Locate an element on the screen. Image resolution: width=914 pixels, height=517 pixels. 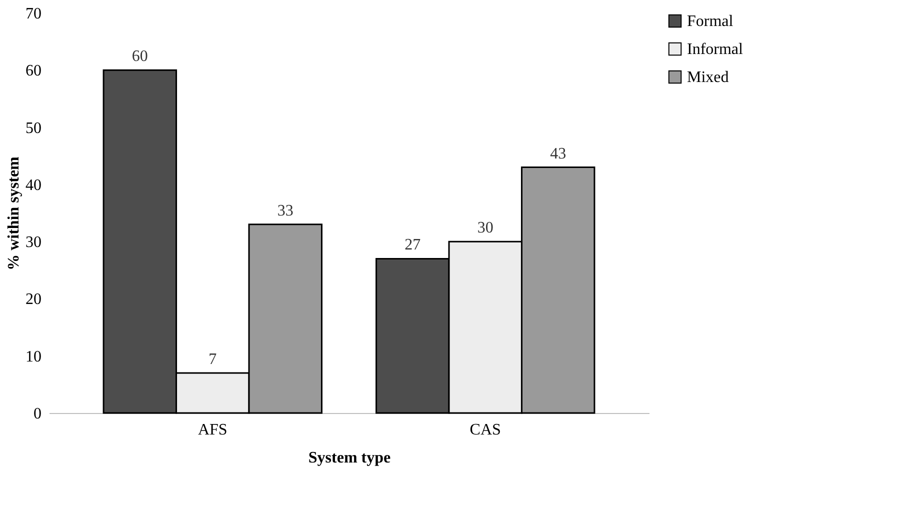
y-axis-title: % within system is located at coordinates (14, 213).